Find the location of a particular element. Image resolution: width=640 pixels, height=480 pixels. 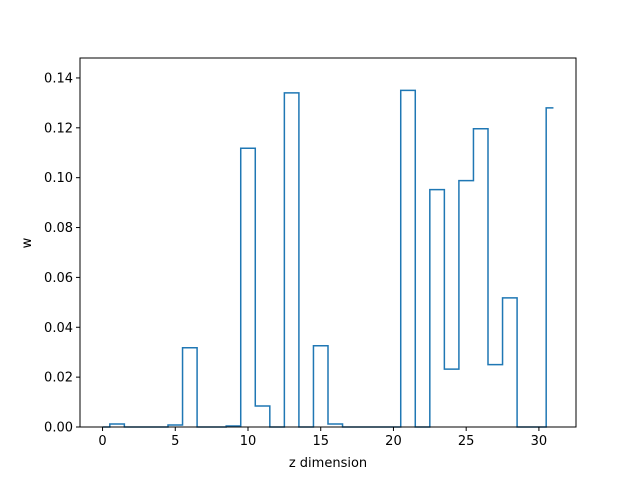

y-tick-label: 0.02 is located at coordinates (58, 378).